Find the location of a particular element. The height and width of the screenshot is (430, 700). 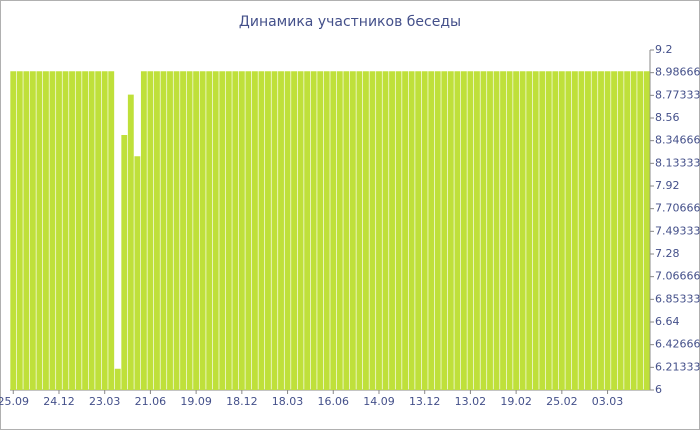

x-tick-label: 21.06 is located at coordinates (151, 401).